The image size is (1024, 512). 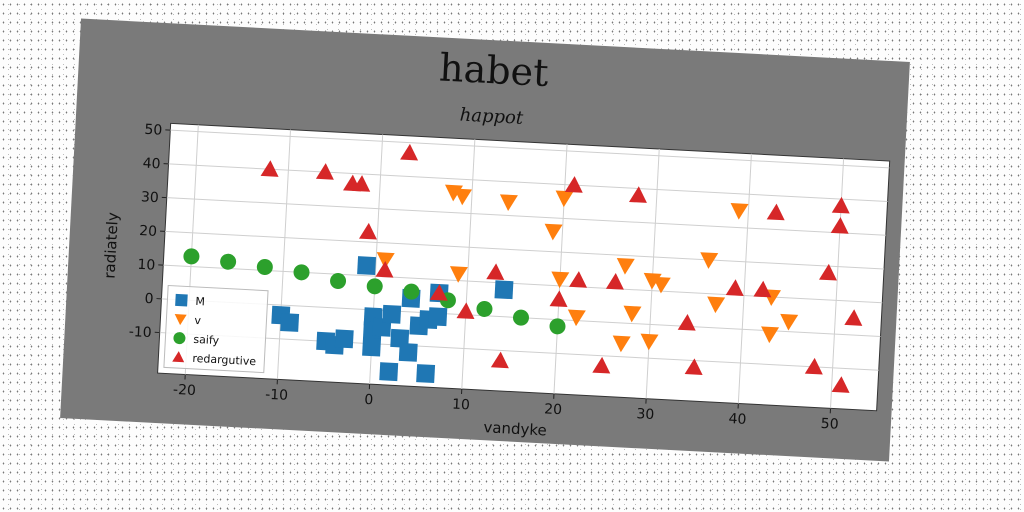 What do you see at coordinates (140, 332) in the screenshot?
I see `y-tick-label: -10` at bounding box center [140, 332].